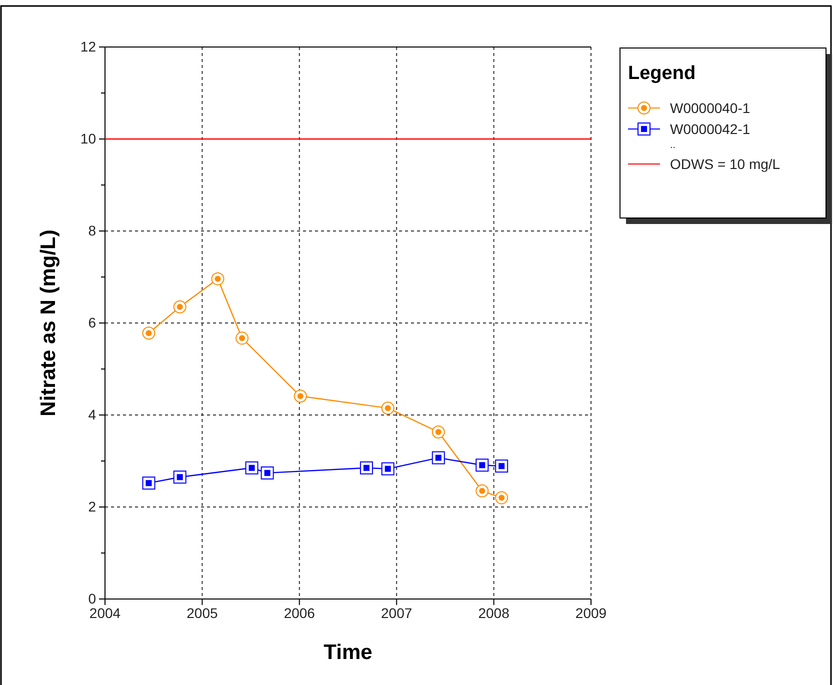 This screenshot has height=685, width=833. What do you see at coordinates (348, 652) in the screenshot?
I see `x-axis-title: Time` at bounding box center [348, 652].